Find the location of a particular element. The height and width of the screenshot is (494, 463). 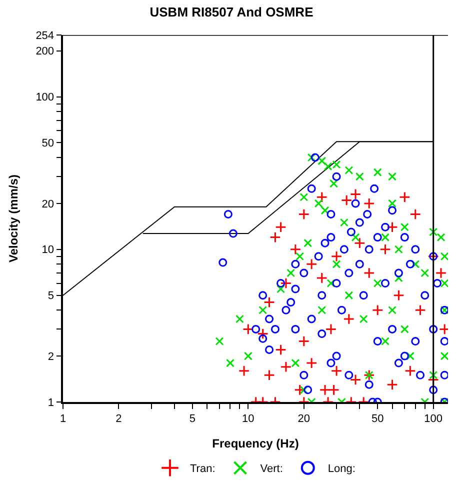

y-tick-label: 50 is located at coordinates (48, 144).